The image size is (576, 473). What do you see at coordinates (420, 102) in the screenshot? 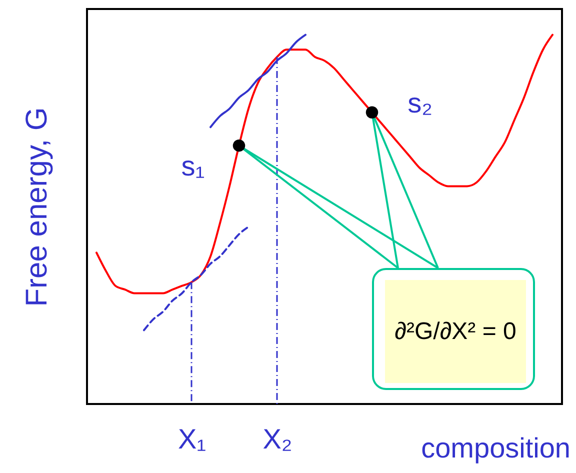
I see `series-label: s₂` at bounding box center [420, 102].